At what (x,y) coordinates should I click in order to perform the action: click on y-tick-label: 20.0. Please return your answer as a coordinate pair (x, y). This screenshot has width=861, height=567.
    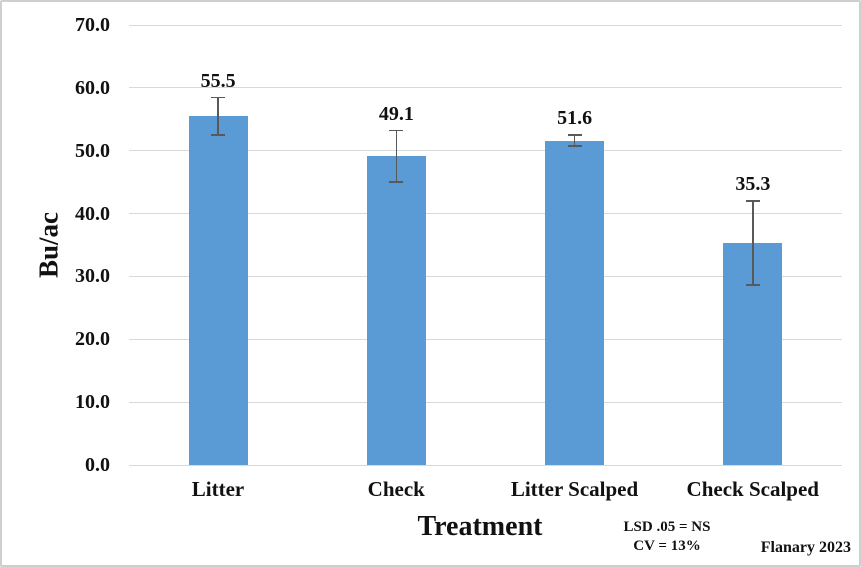
    Looking at the image, I should click on (92, 339).